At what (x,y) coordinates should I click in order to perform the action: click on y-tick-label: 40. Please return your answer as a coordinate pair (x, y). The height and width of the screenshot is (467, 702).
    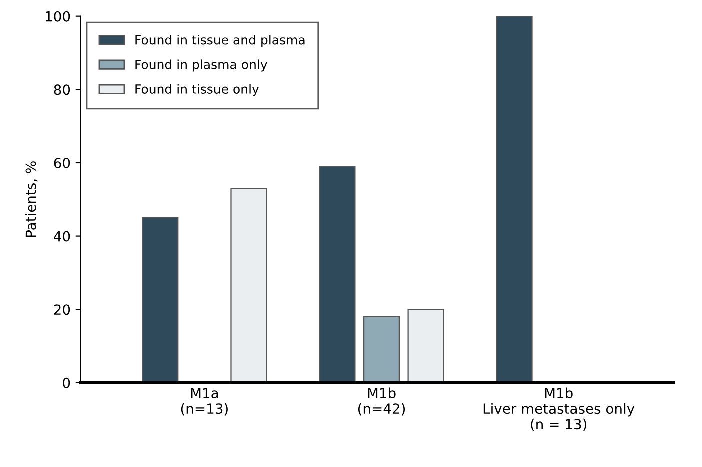
    Looking at the image, I should click on (62, 236).